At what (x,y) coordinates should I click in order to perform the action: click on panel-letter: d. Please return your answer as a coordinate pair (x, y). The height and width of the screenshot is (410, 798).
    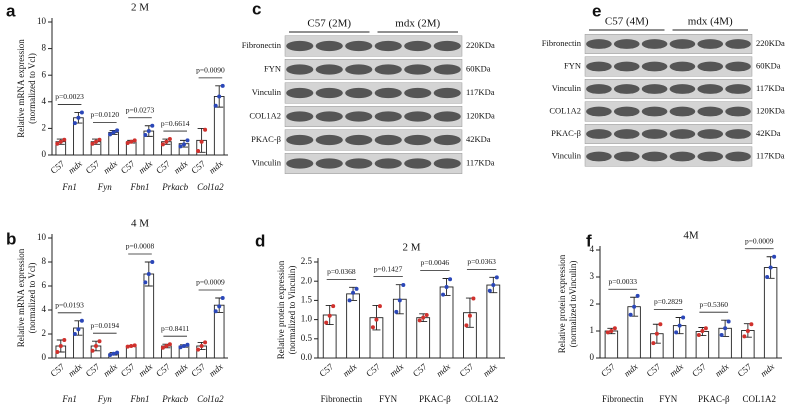
    Looking at the image, I should click on (260, 240).